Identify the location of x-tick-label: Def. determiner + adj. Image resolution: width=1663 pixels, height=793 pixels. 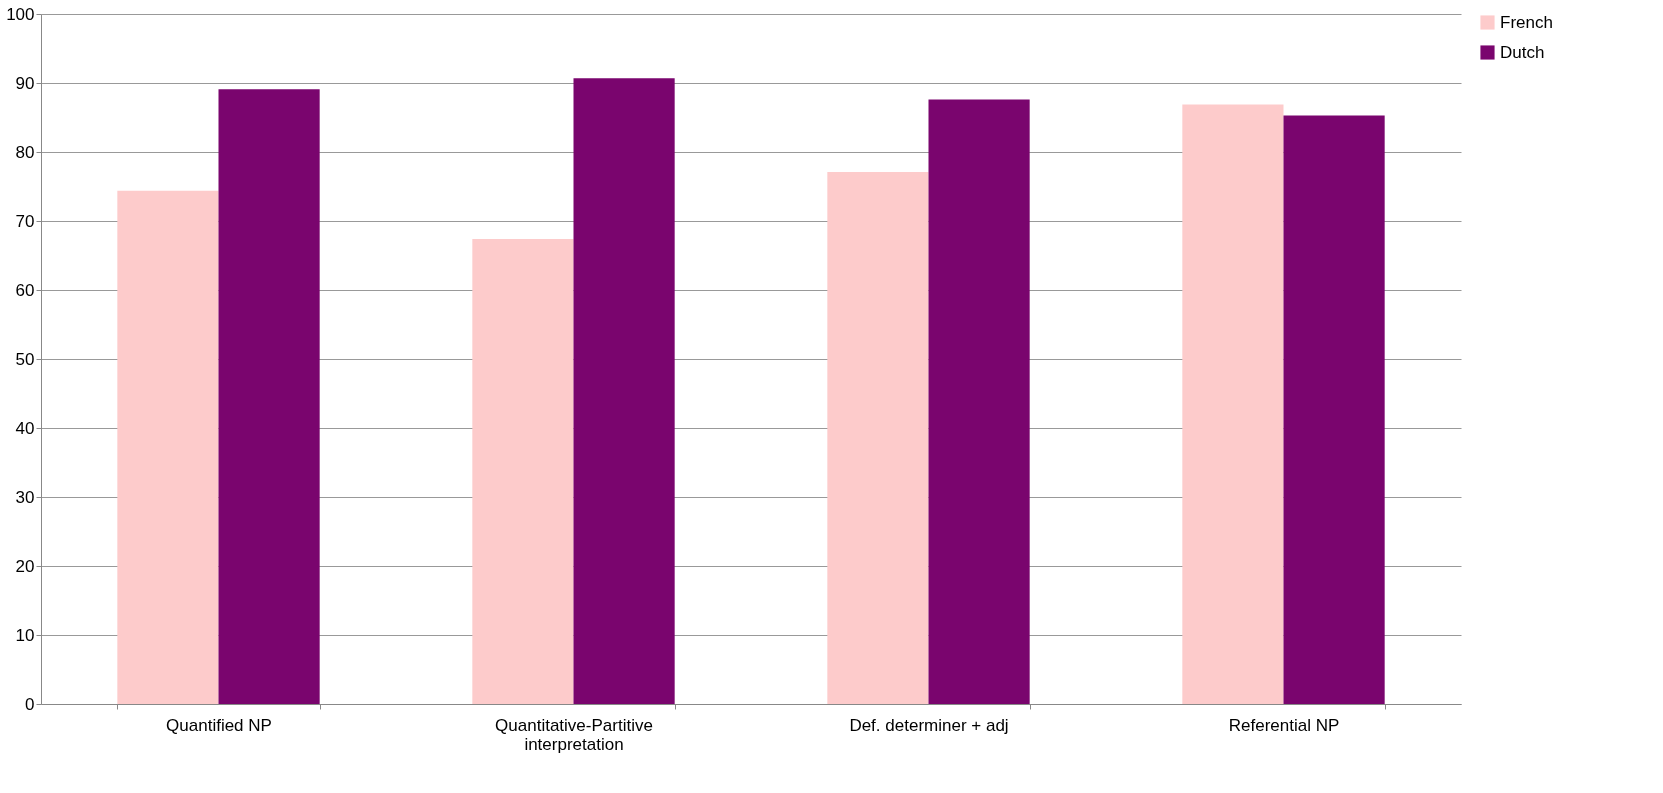
(929, 725).